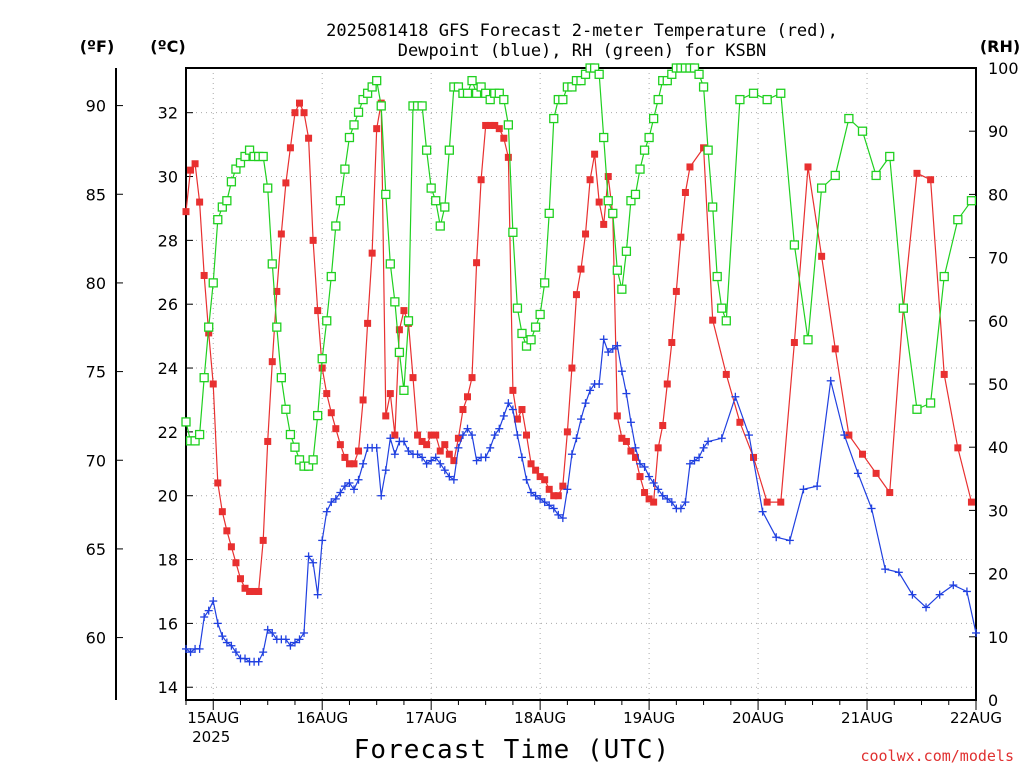 This screenshot has width=1024, height=768. I want to click on fahrenheit-tick-label: 70, so click(96, 460).